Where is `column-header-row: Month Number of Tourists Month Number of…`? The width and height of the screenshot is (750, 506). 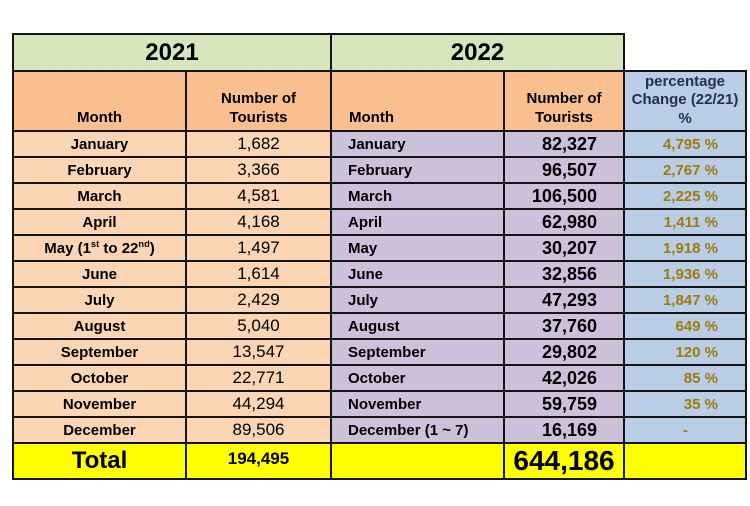
column-header-row: Month Number of Tourists Month Number of… is located at coordinates (379, 101).